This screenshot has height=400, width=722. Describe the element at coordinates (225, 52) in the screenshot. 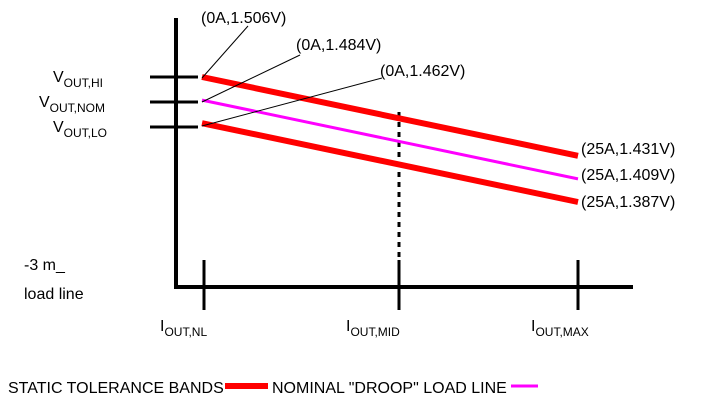

I see `leader-line-hi` at that location.